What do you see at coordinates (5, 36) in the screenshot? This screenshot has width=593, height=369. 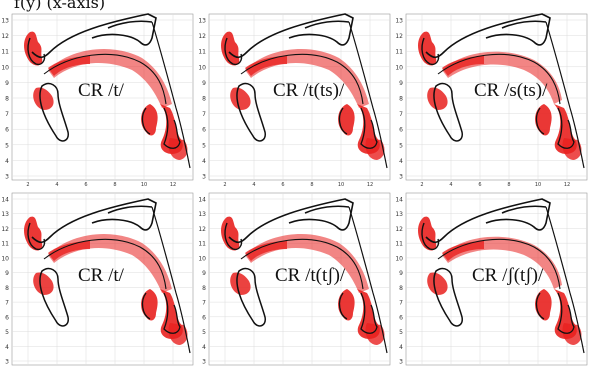 I see `y-tick-label: 12` at bounding box center [5, 36].